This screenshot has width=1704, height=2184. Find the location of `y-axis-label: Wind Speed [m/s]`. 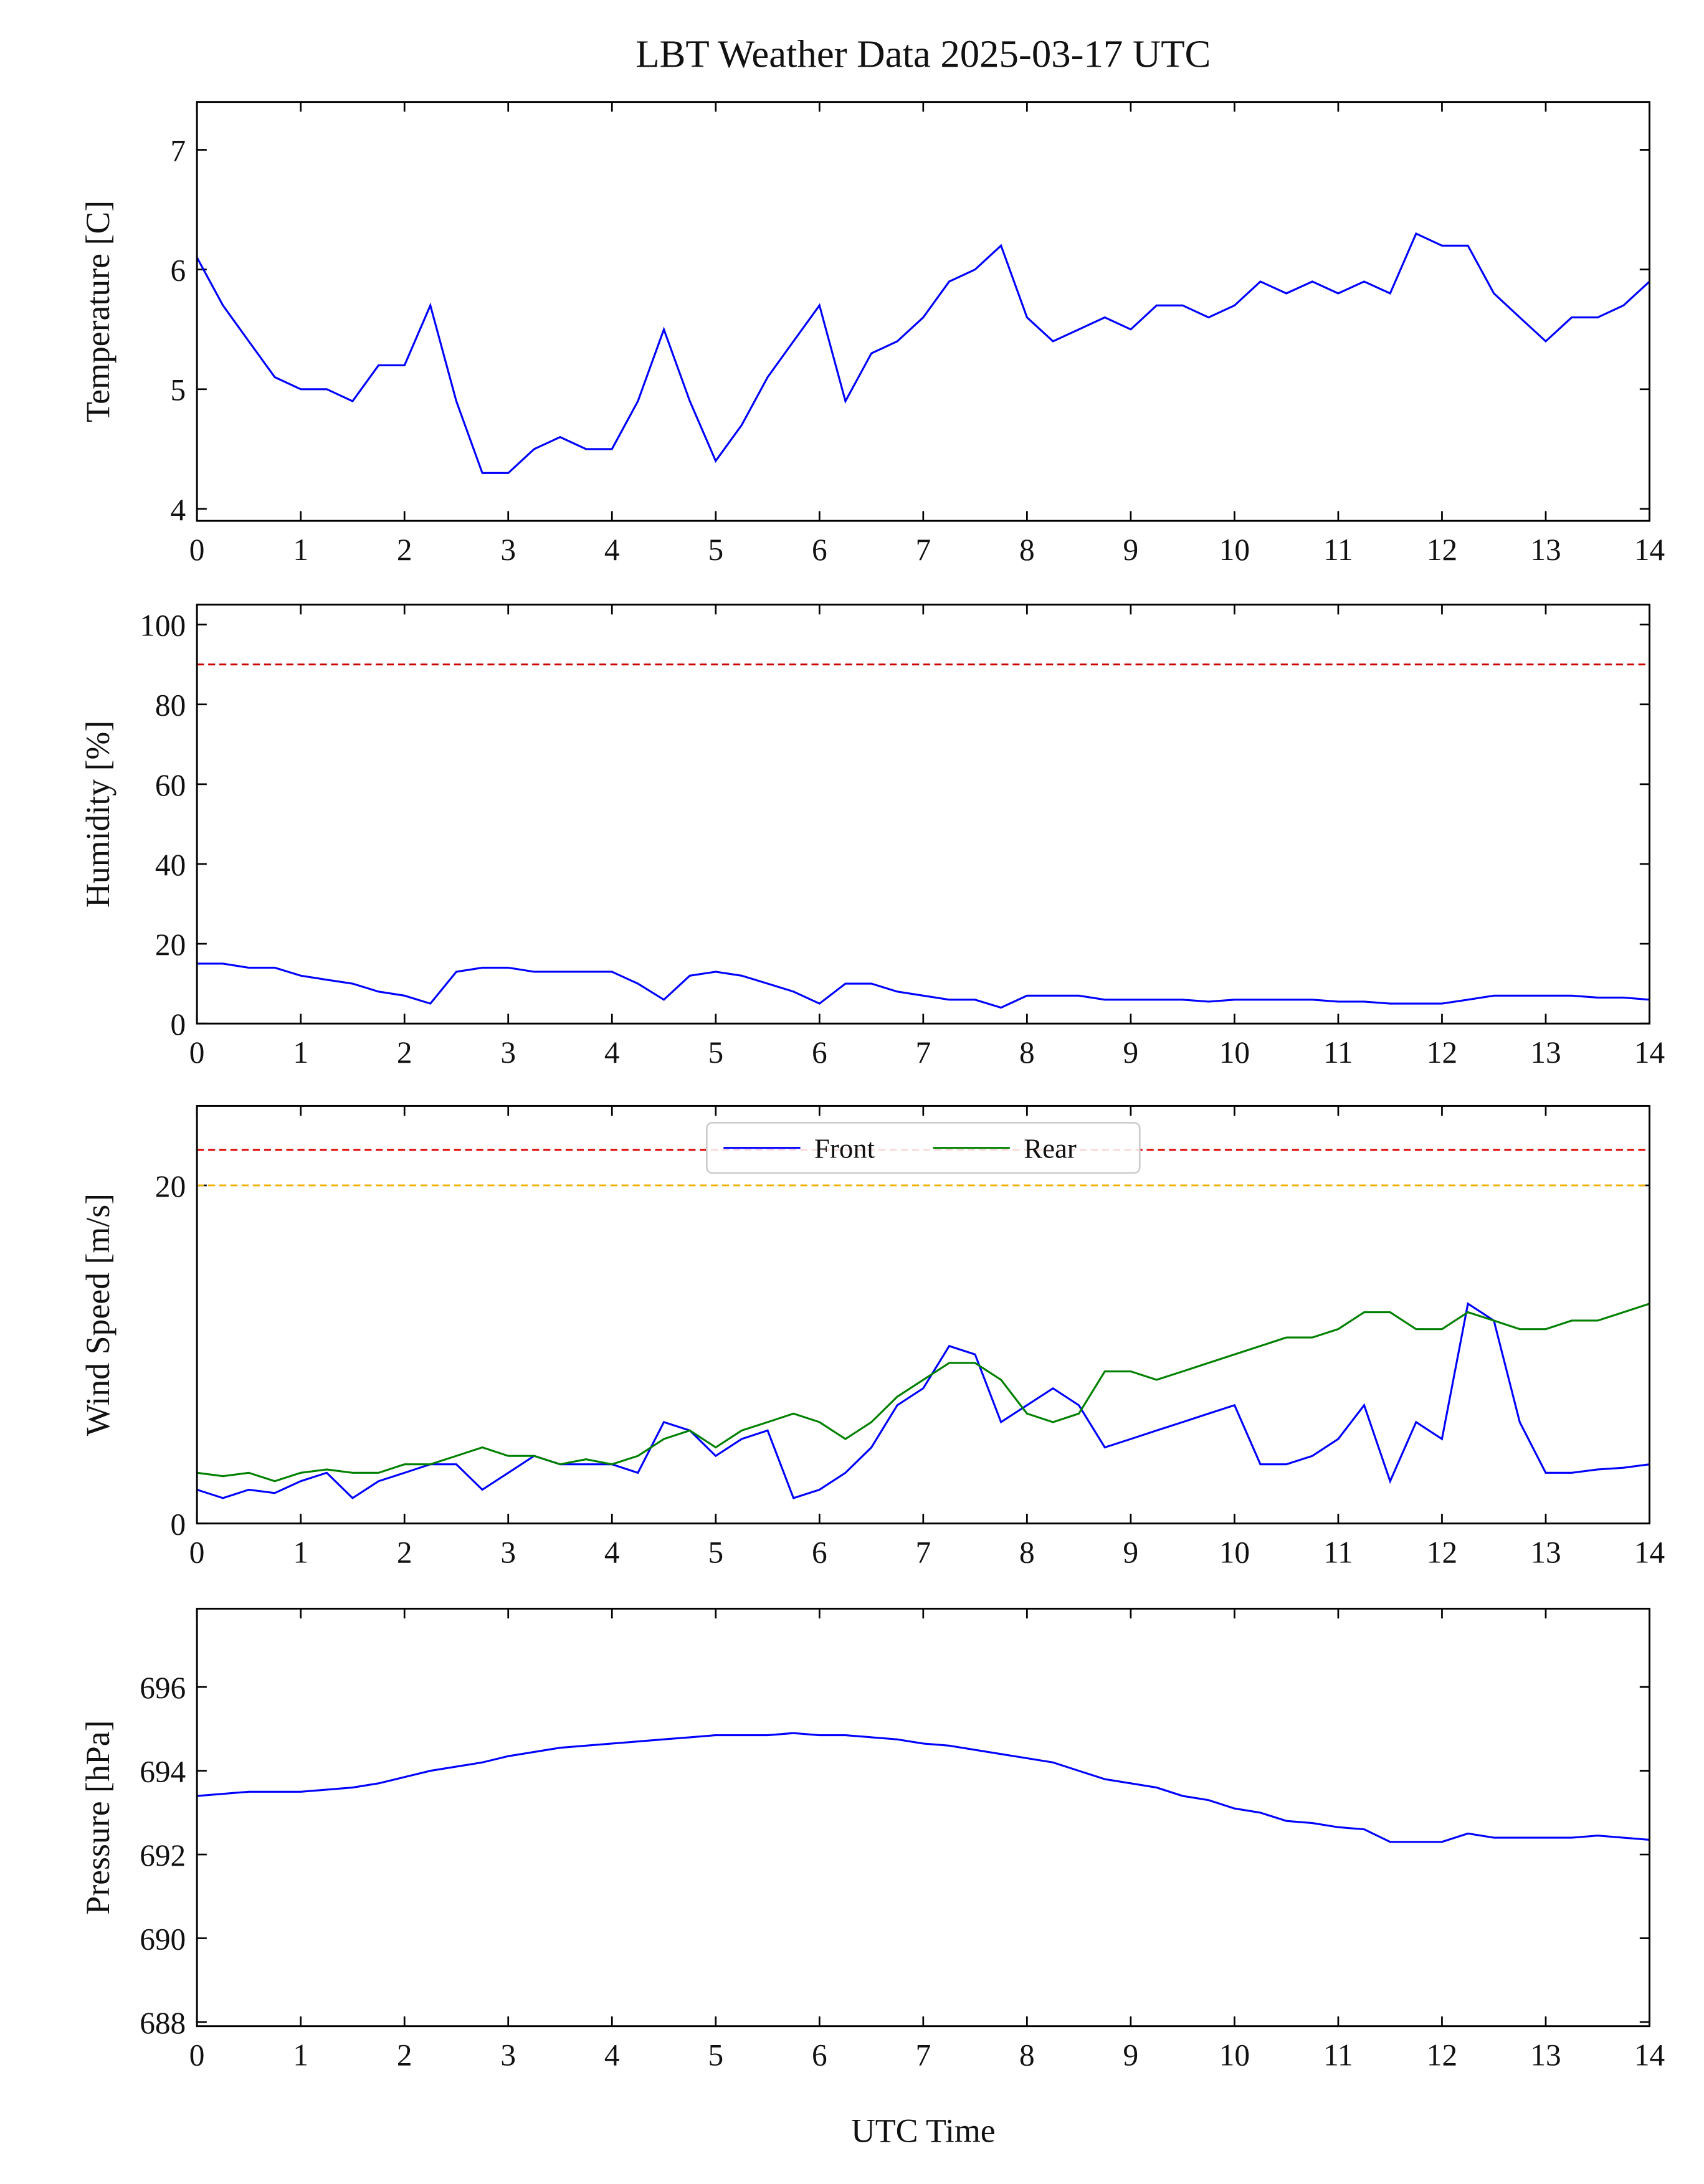

y-axis-label: Wind Speed [m/s] is located at coordinates (98, 1315).